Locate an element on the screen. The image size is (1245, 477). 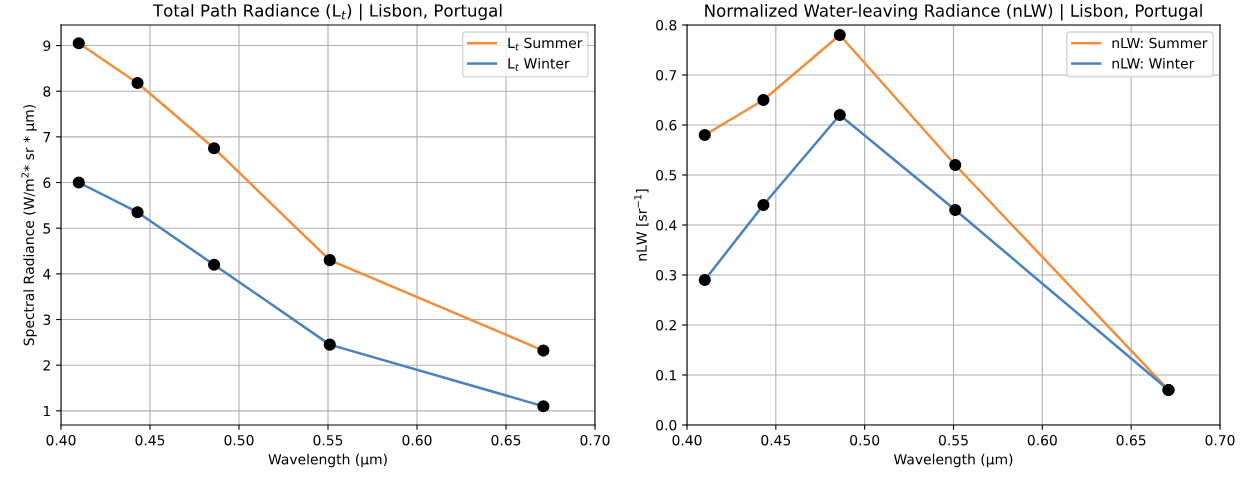
y-tick-label: 5 is located at coordinates (47, 228).